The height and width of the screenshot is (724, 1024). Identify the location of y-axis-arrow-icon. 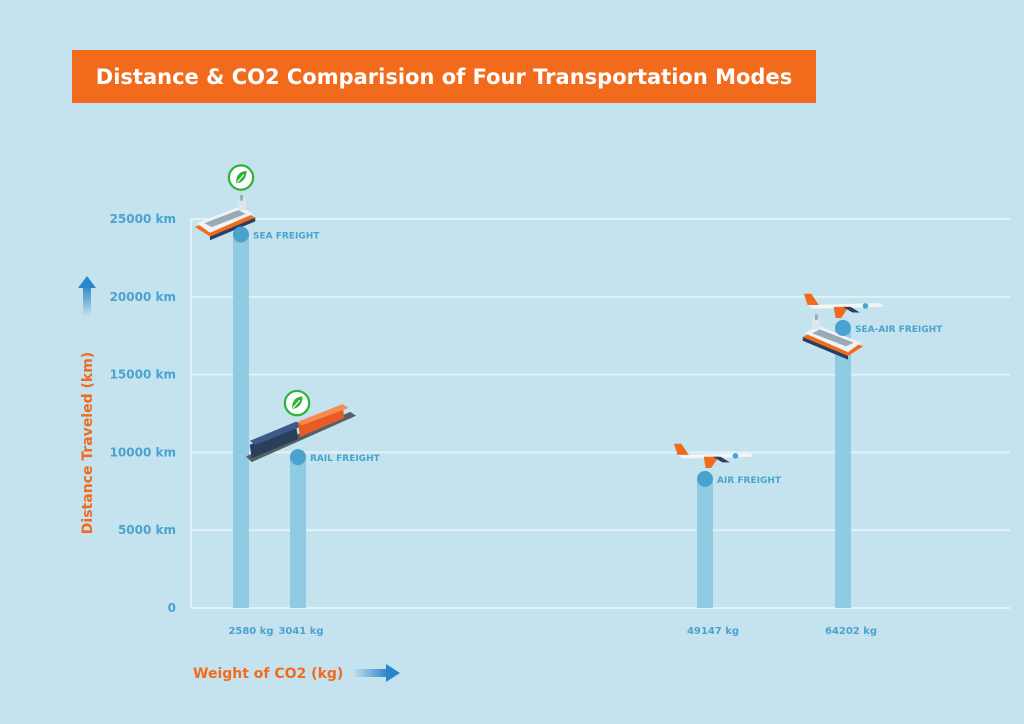
(87, 282).